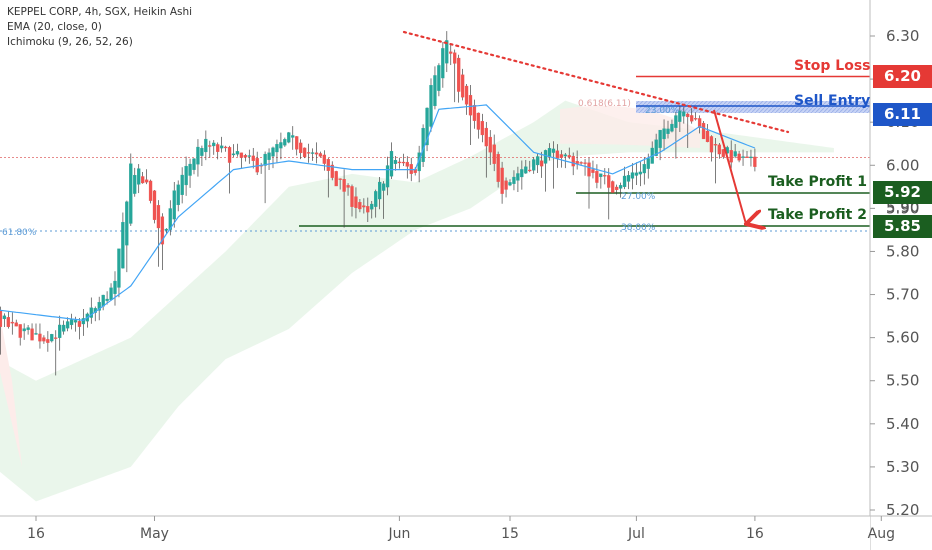 The width and height of the screenshot is (932, 550). Describe the element at coordinates (753, 107) in the screenshot. I see `sell-entry-zone` at that location.